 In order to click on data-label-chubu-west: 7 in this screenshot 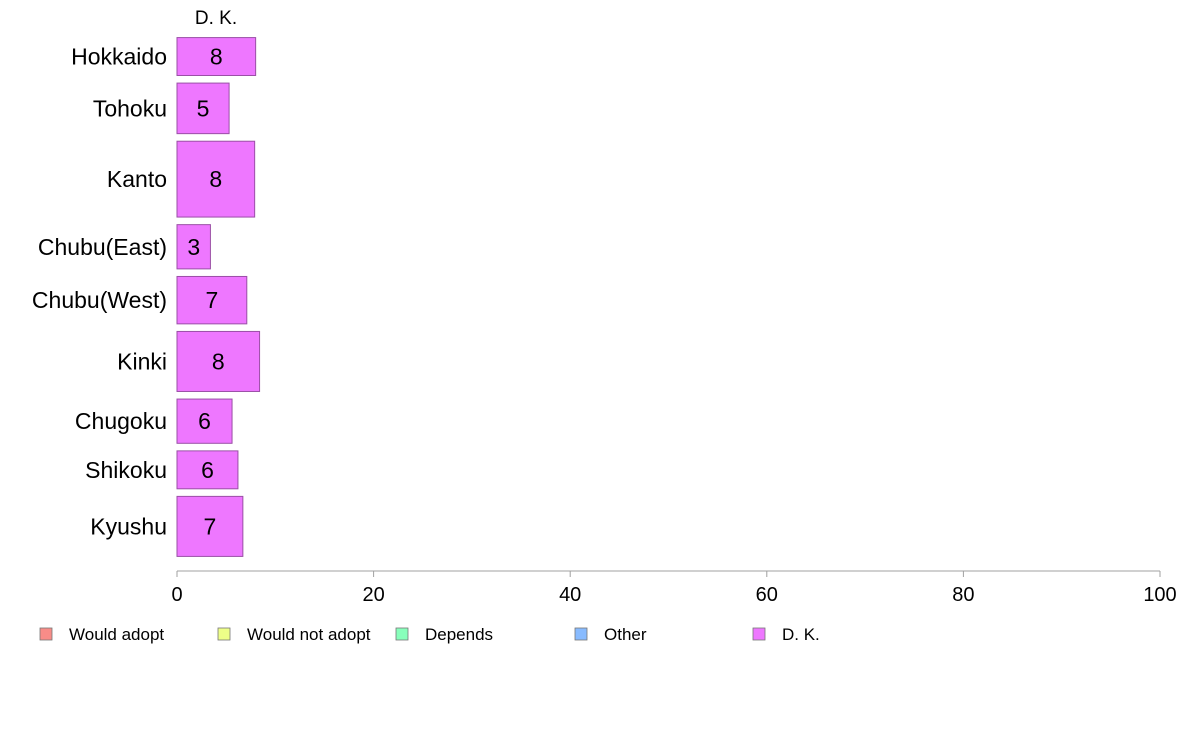, I will do `click(211, 300)`.